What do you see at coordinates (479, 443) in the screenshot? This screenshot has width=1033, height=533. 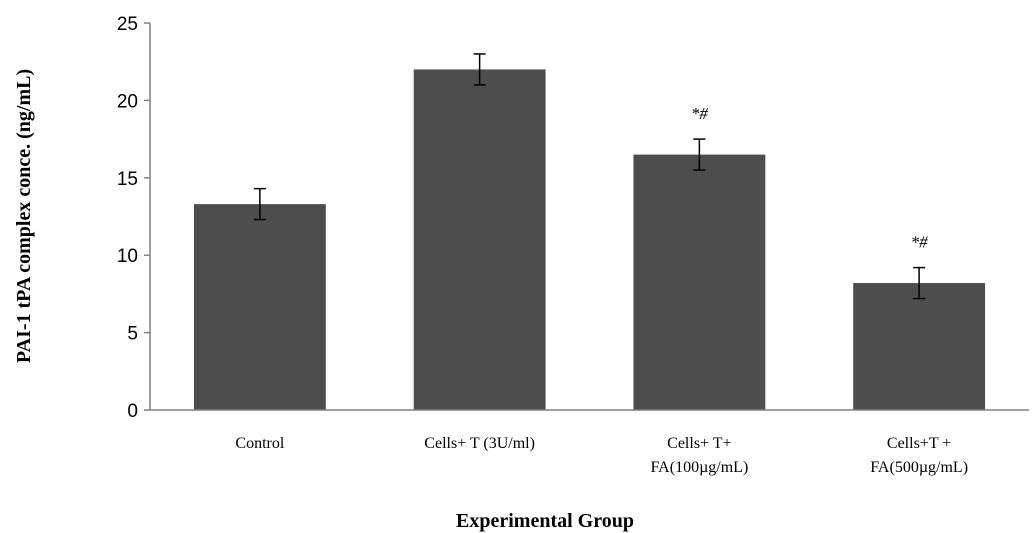 I see `x-category-label: Cells+ T (3U/ml)` at bounding box center [479, 443].